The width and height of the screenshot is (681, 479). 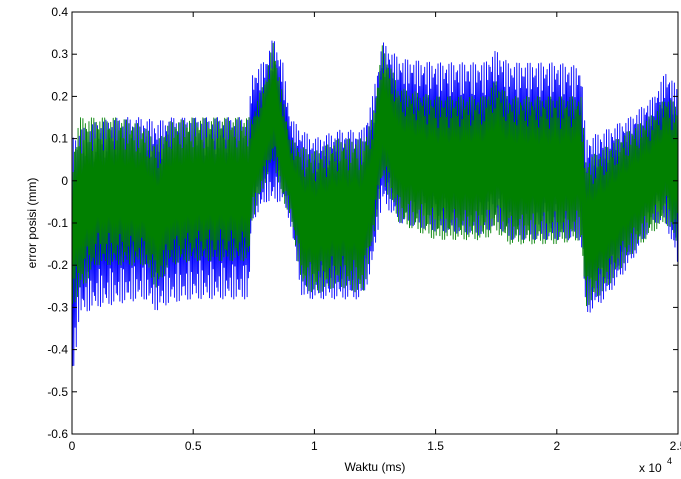 What do you see at coordinates (314, 446) in the screenshot?
I see `x-tick-label: 1` at bounding box center [314, 446].